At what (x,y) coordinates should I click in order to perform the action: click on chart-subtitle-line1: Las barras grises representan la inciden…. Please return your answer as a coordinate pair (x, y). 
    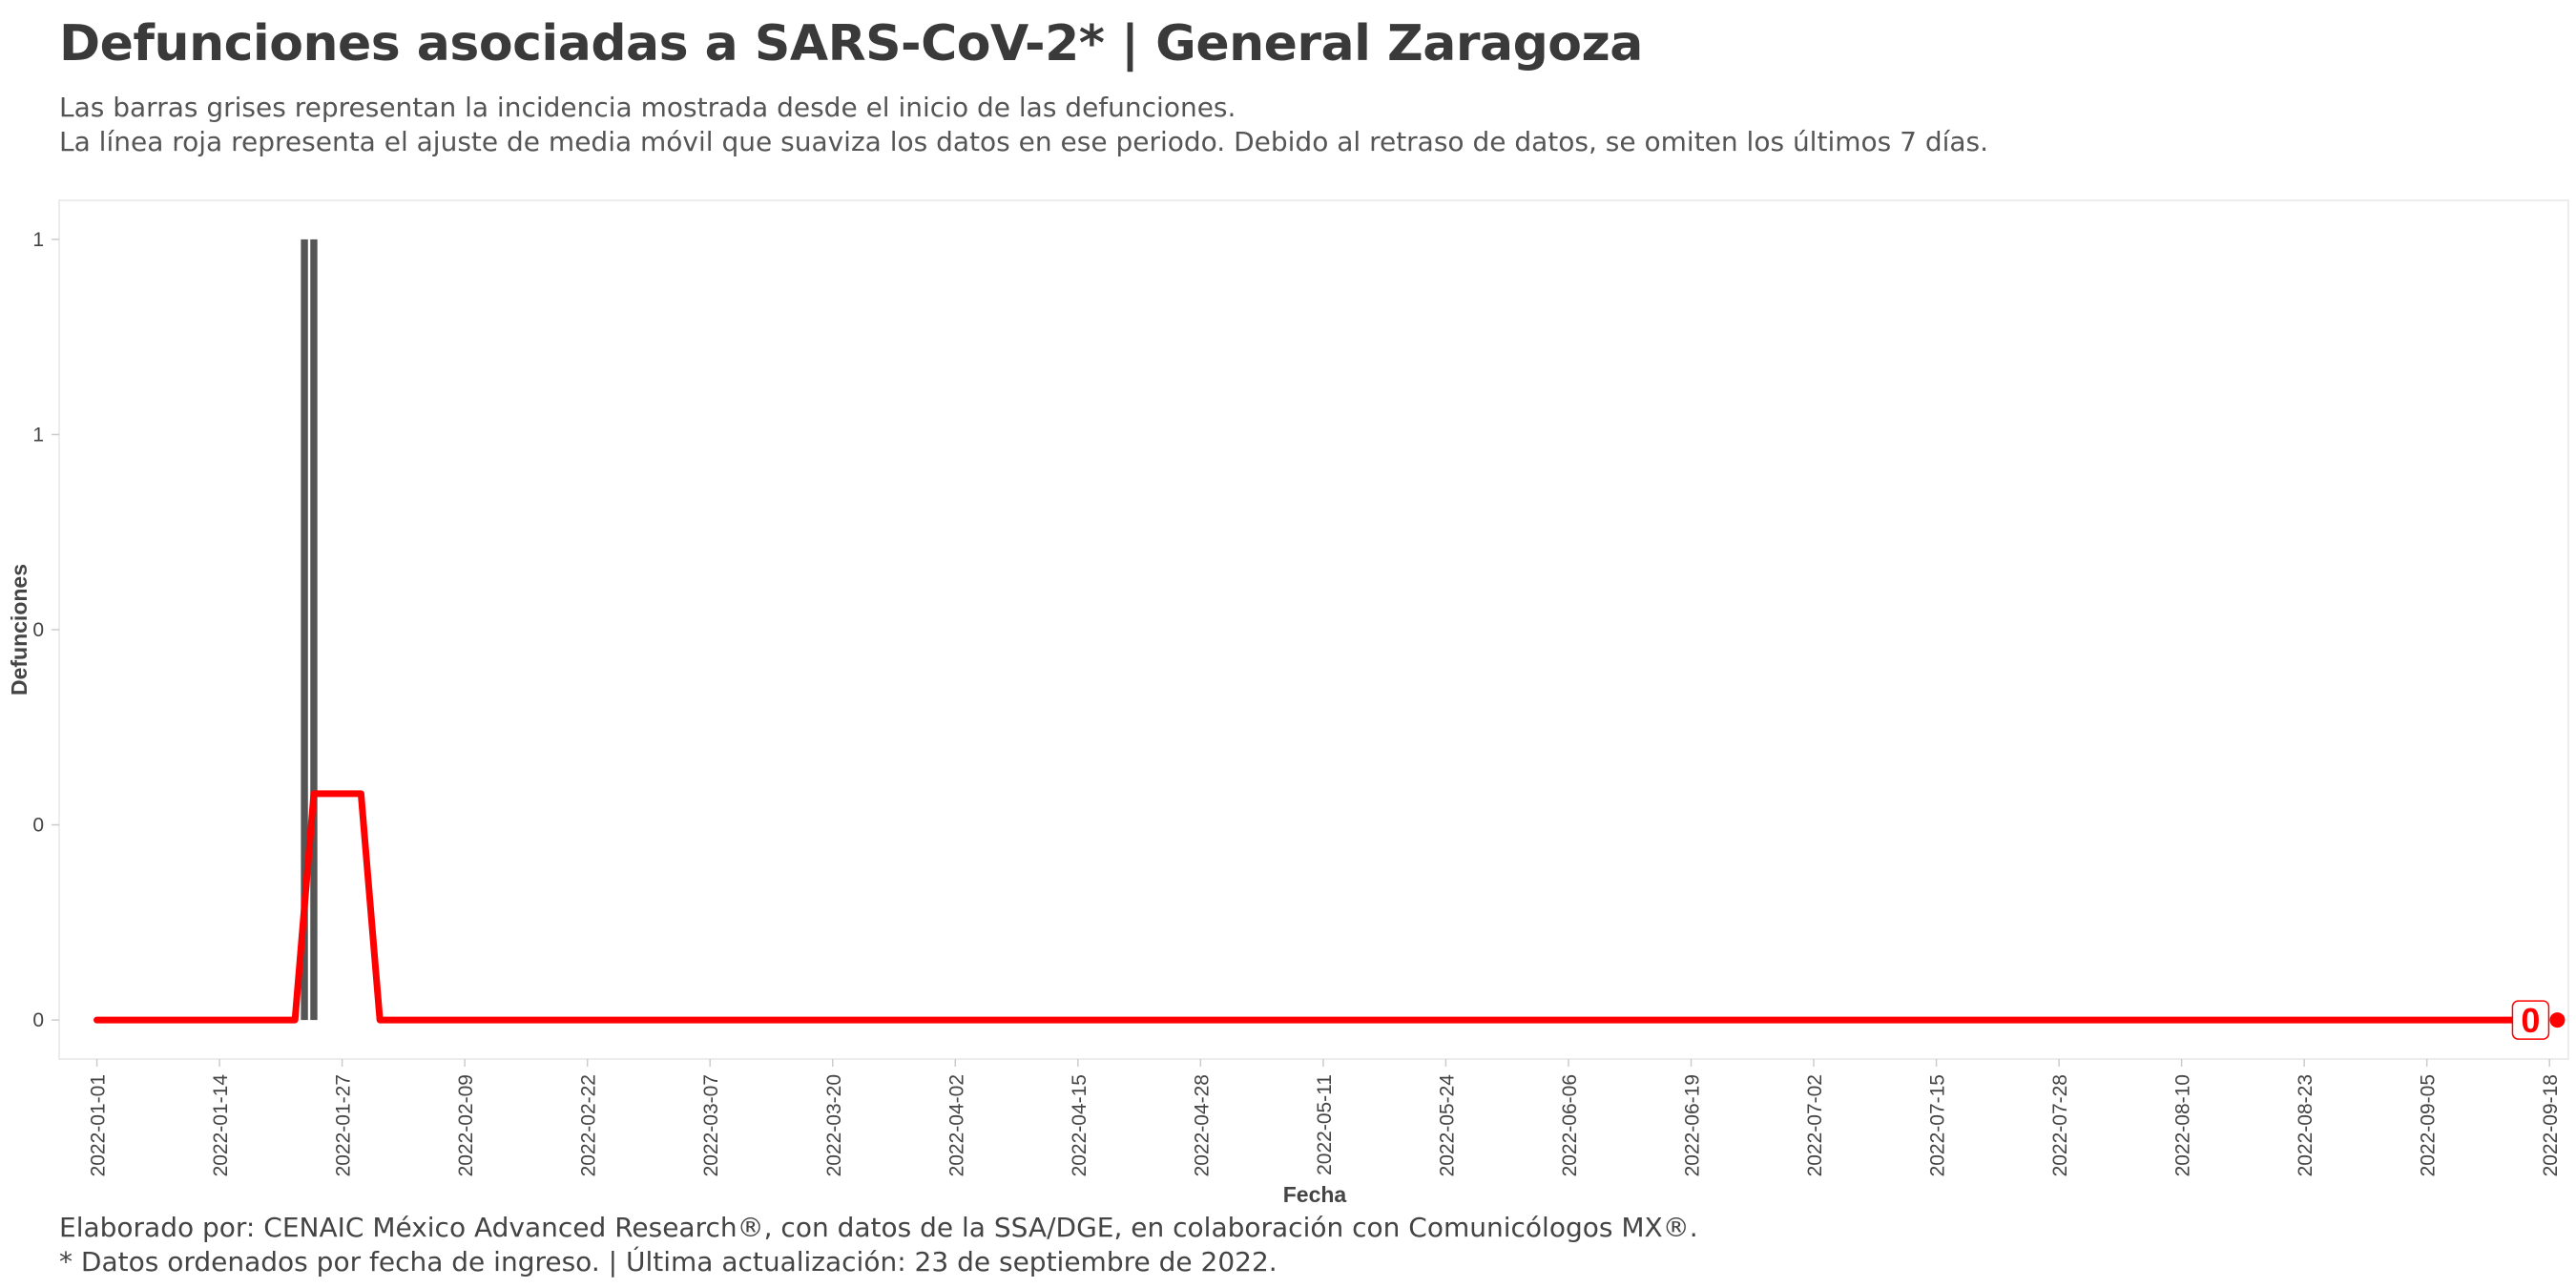
    Looking at the image, I should click on (647, 107).